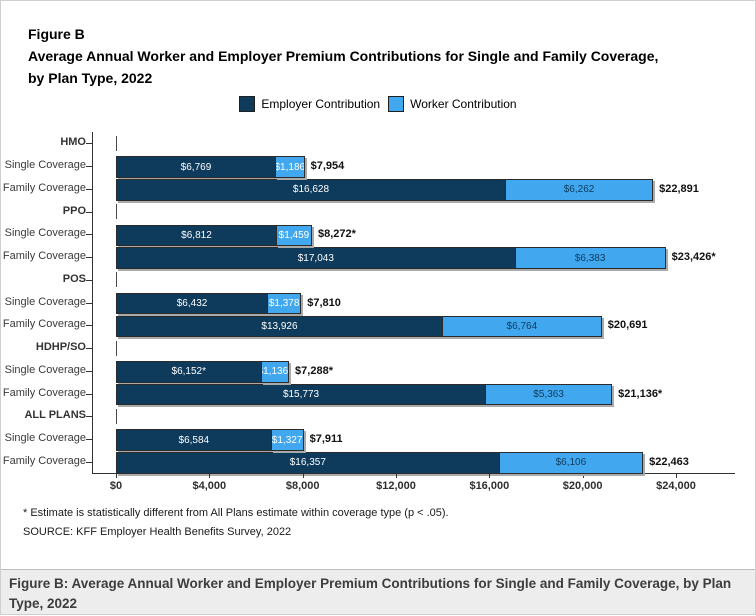  What do you see at coordinates (582, 486) in the screenshot?
I see `x-axis-tick-label: $20,000` at bounding box center [582, 486].